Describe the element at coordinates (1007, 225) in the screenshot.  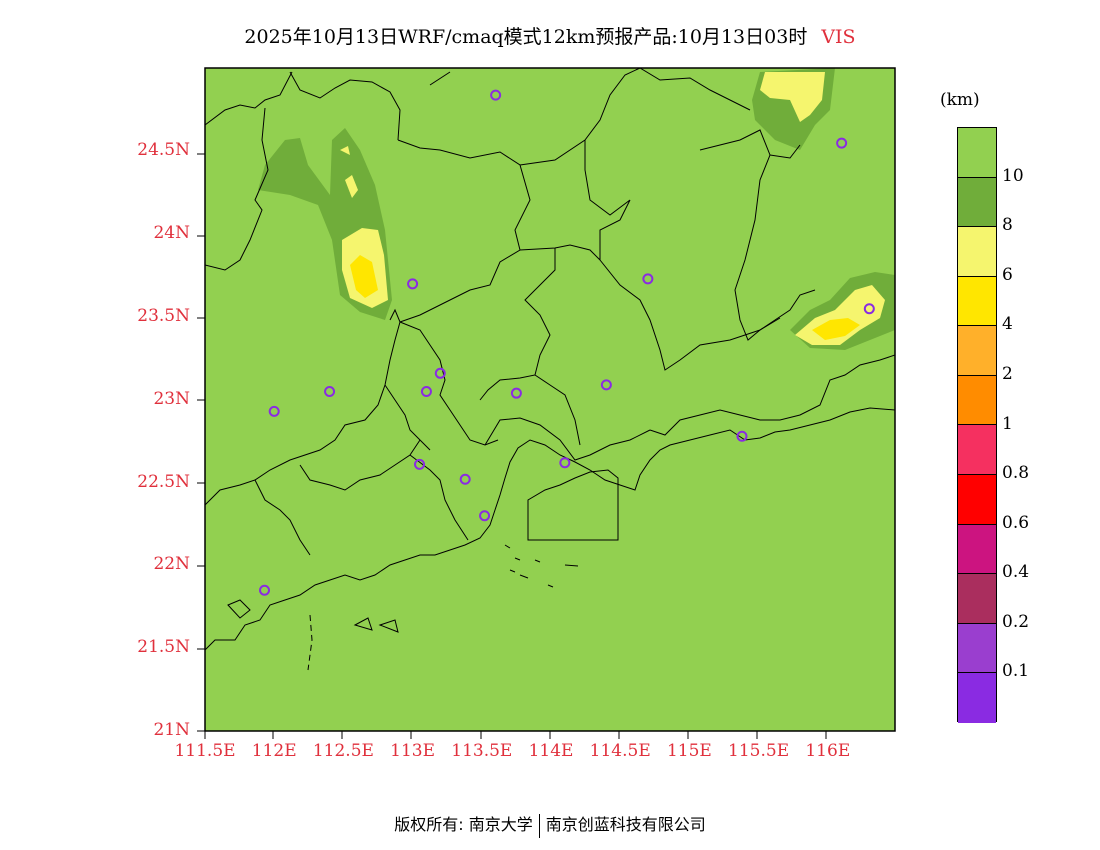
I see `colorbar-tick-label: 8` at that location.